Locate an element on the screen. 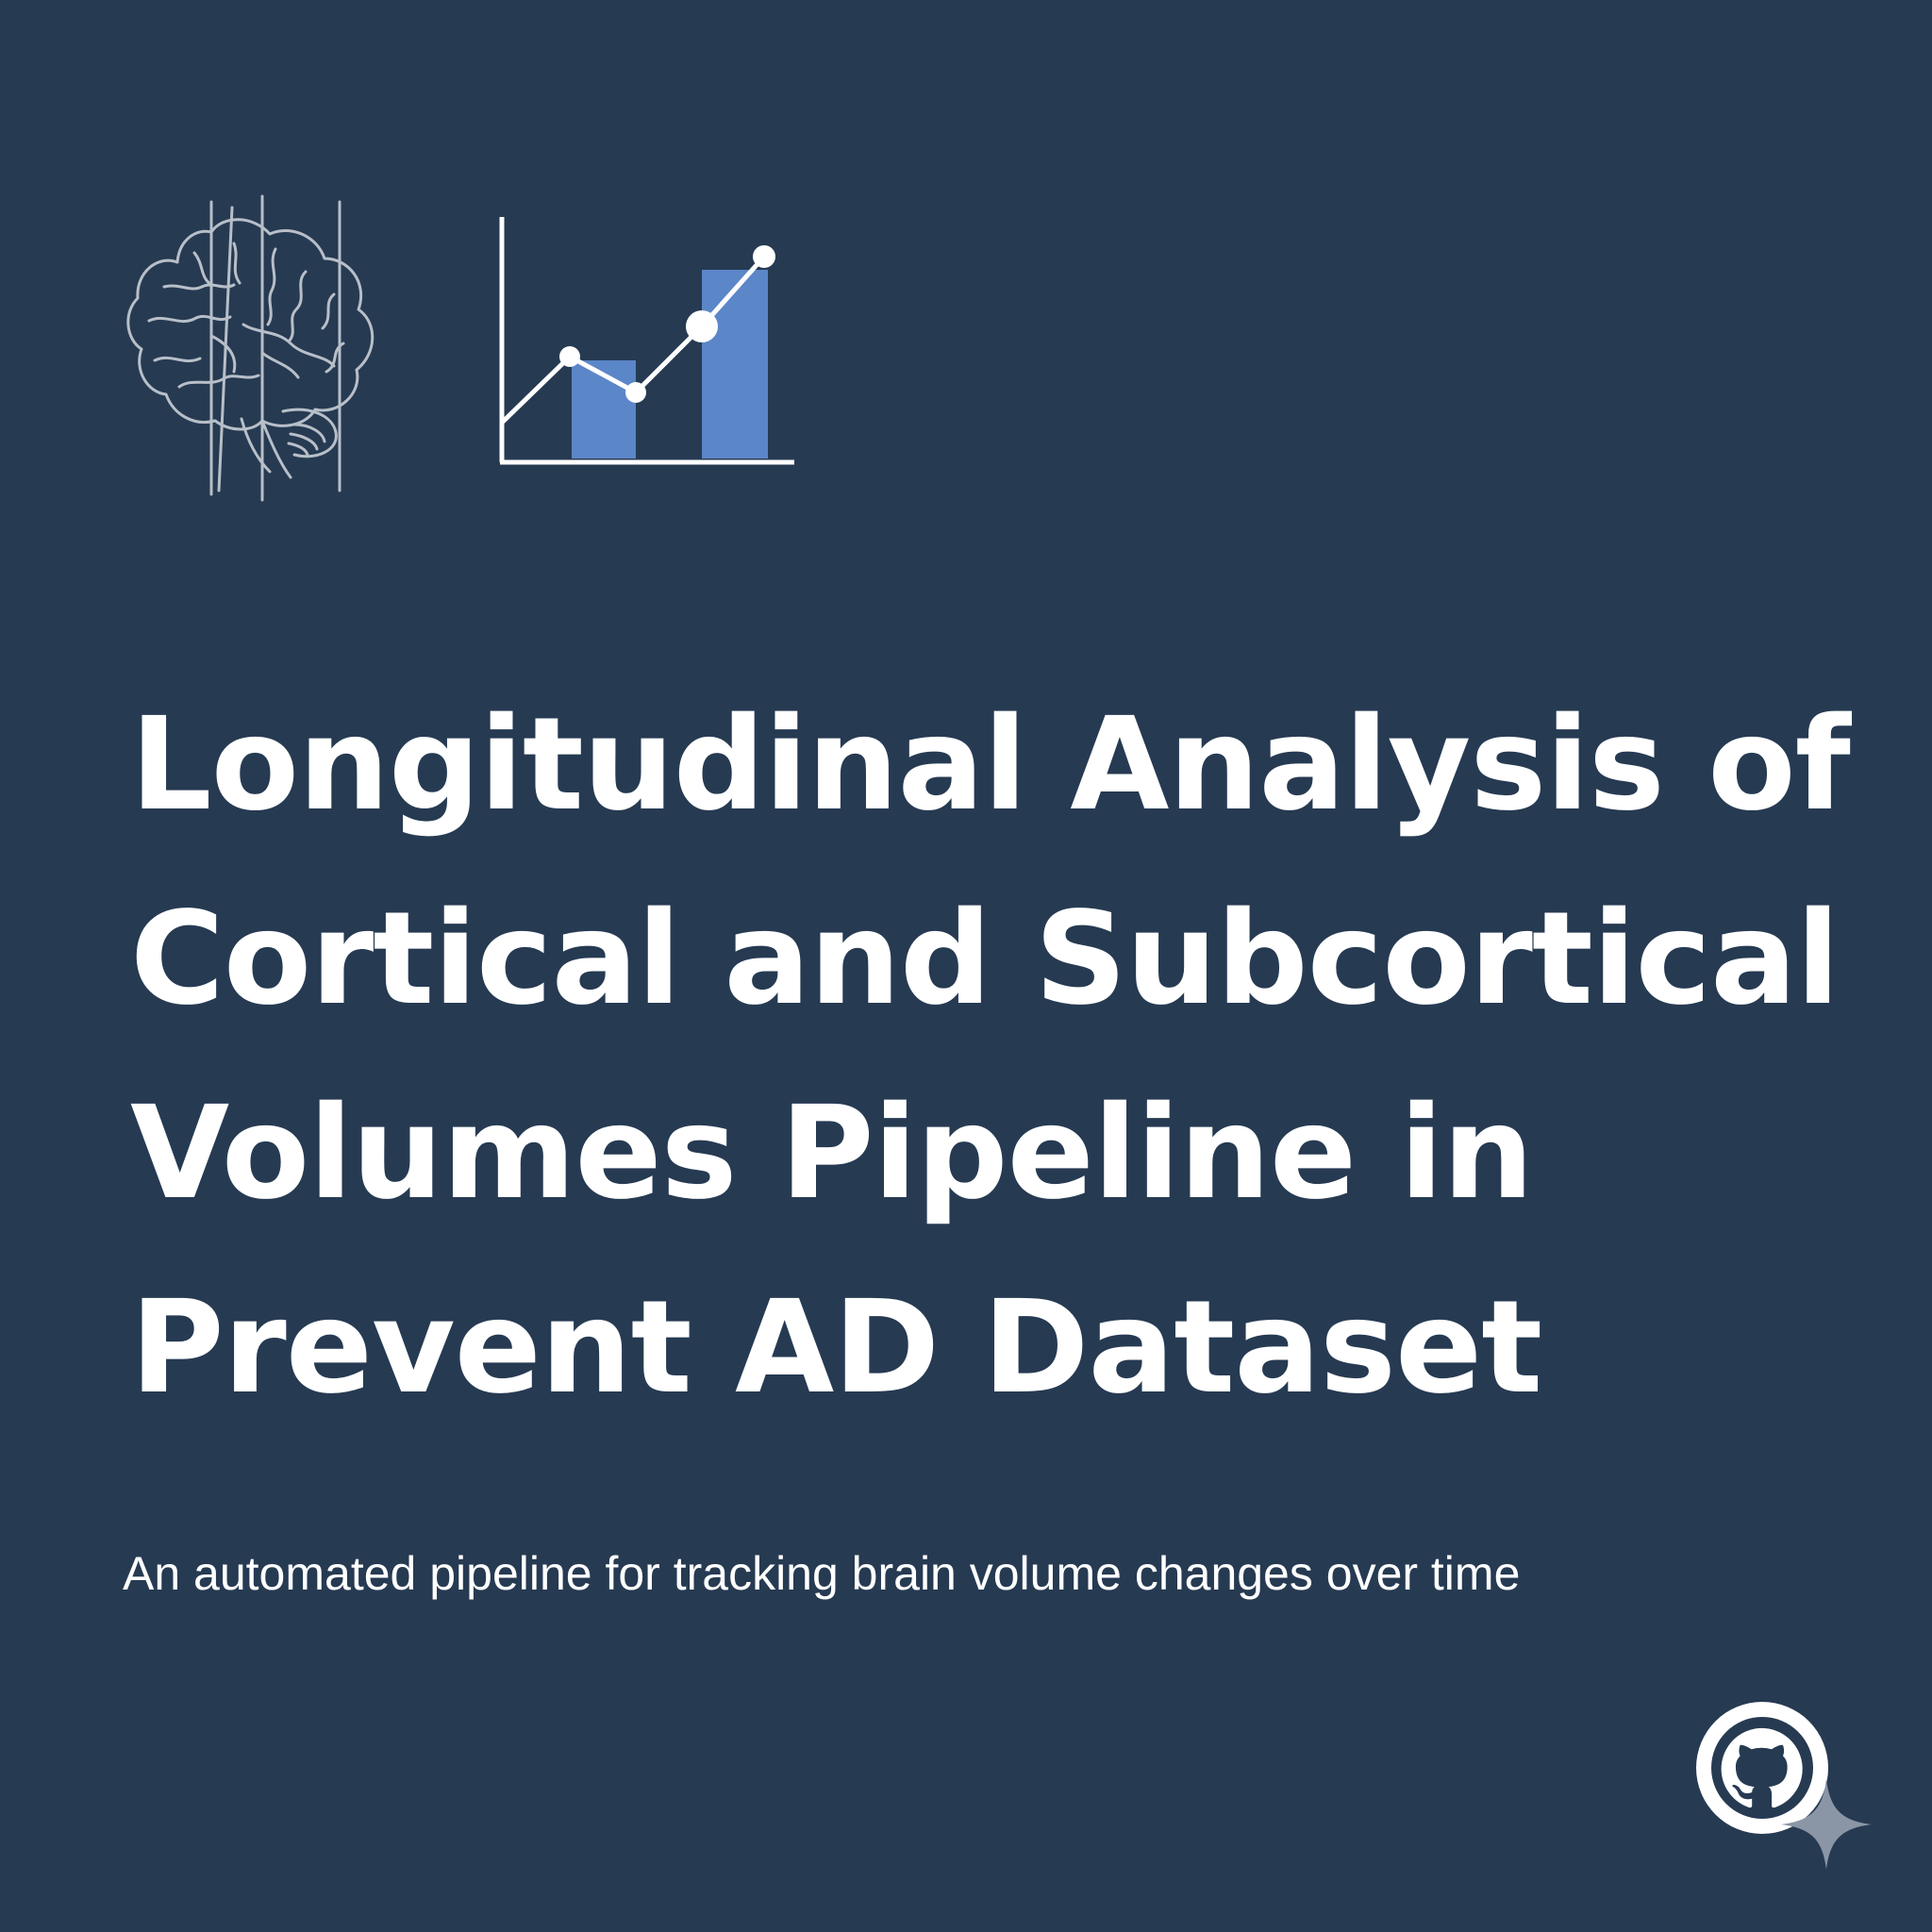 The height and width of the screenshot is (1932, 1932). brain-icon is located at coordinates (251, 348).